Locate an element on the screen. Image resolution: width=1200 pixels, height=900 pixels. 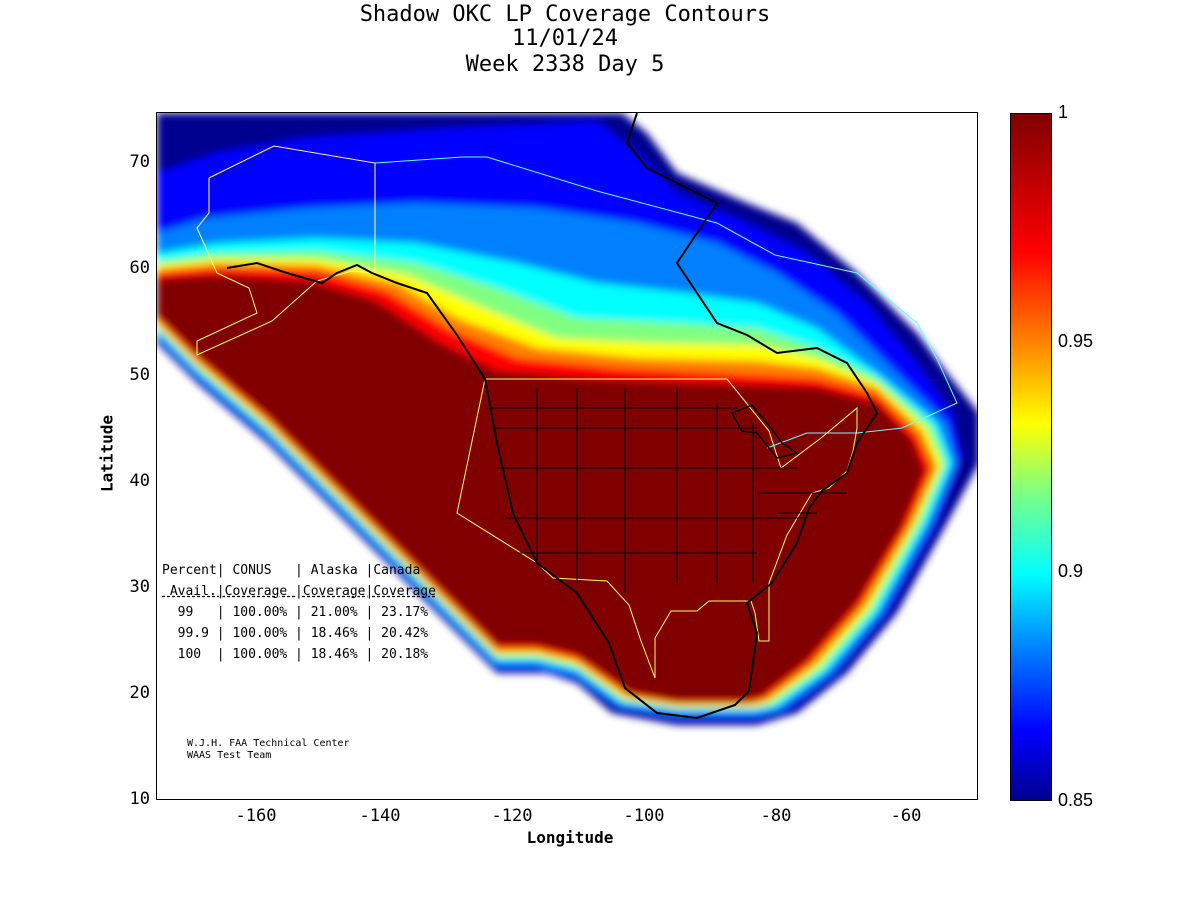
colorbar is located at coordinates (1031, 457).